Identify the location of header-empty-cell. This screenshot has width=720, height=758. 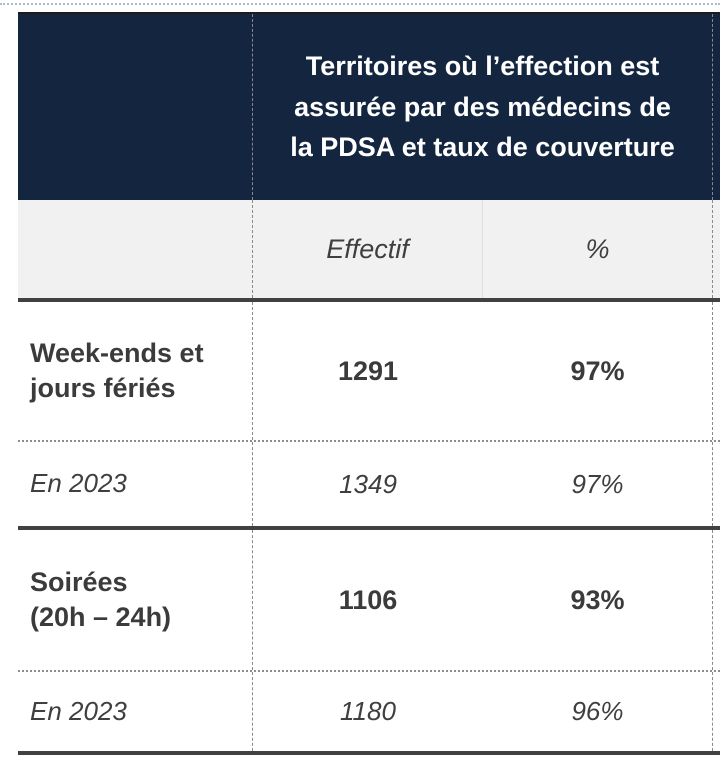
(135, 107).